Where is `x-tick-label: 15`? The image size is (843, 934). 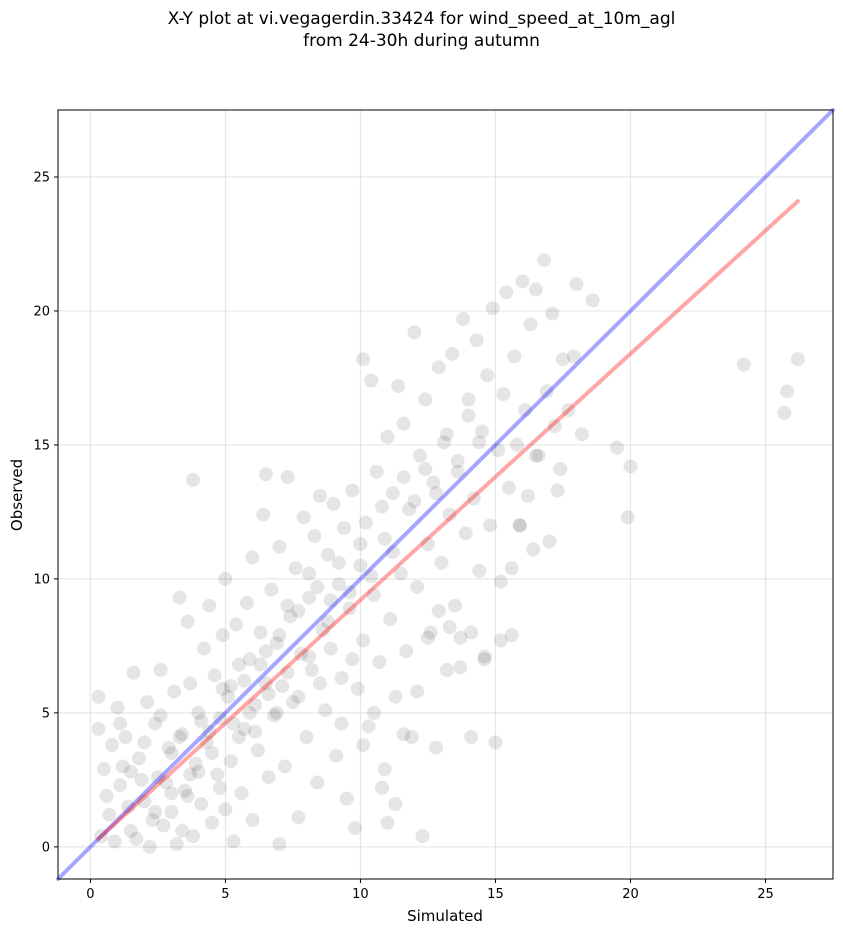 x-tick-label: 15 is located at coordinates (495, 894).